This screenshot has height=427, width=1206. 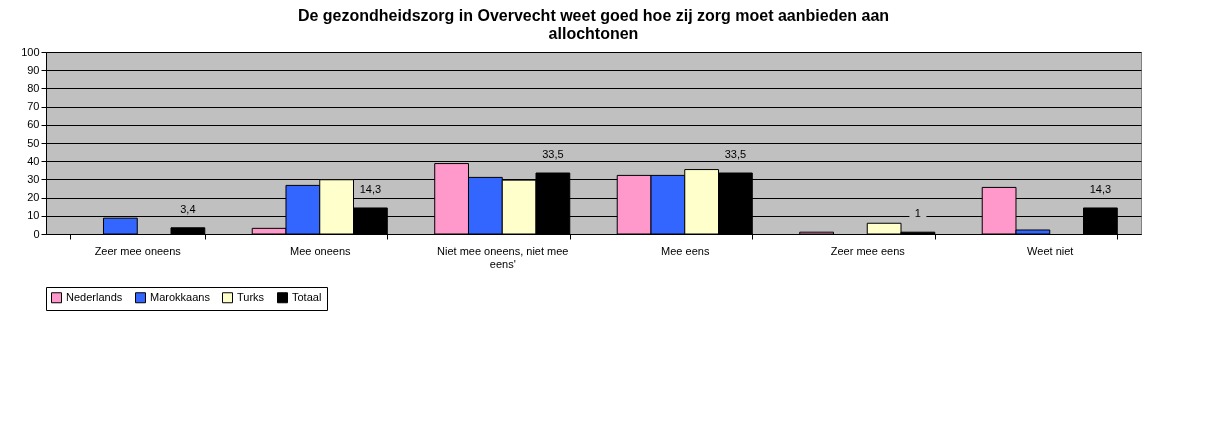 I want to click on y-tick-label: 50, so click(x=33, y=142).